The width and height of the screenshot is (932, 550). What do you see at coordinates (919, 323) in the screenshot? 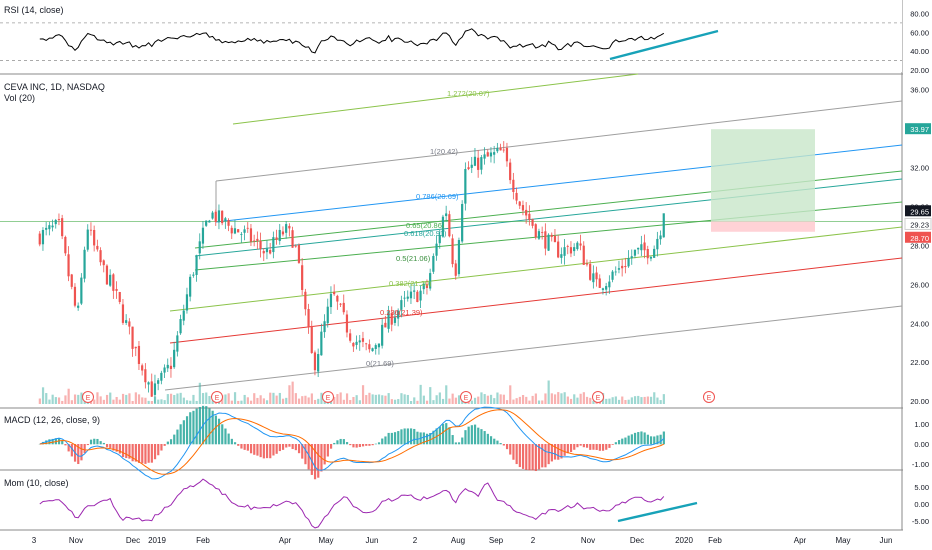
I see `price-tick: 24.00` at bounding box center [919, 323].